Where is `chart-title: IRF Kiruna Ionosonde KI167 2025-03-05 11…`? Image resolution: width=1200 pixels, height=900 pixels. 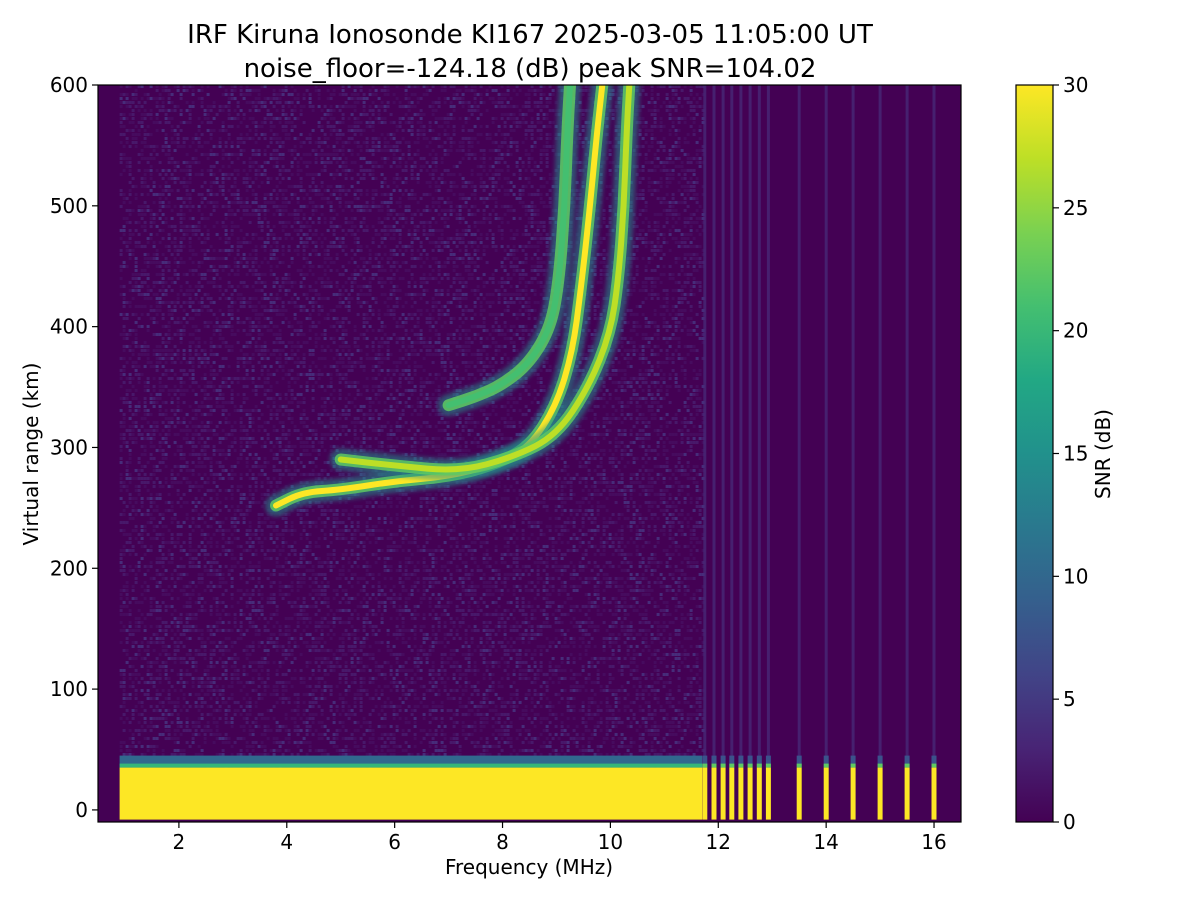 chart-title: IRF Kiruna Ionosonde KI167 2025-03-05 11… is located at coordinates (530, 35).